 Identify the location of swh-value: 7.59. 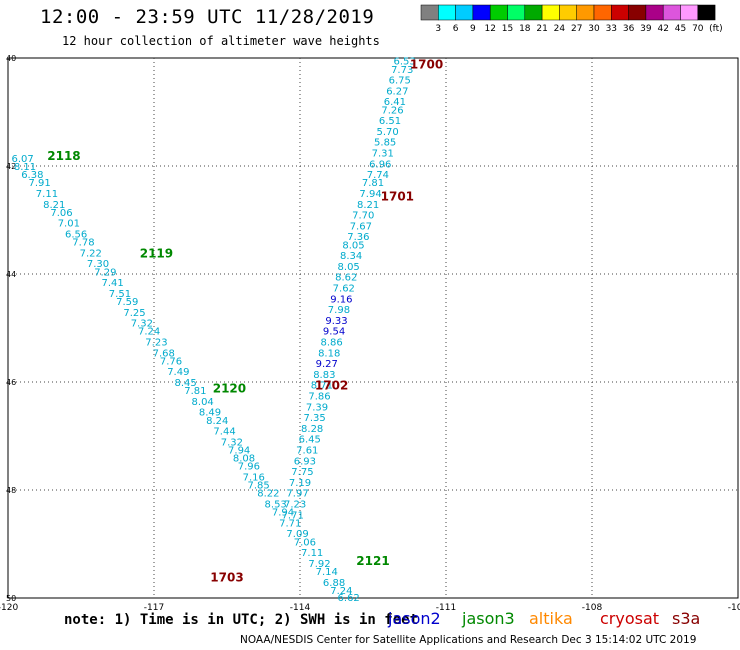
(127, 302).